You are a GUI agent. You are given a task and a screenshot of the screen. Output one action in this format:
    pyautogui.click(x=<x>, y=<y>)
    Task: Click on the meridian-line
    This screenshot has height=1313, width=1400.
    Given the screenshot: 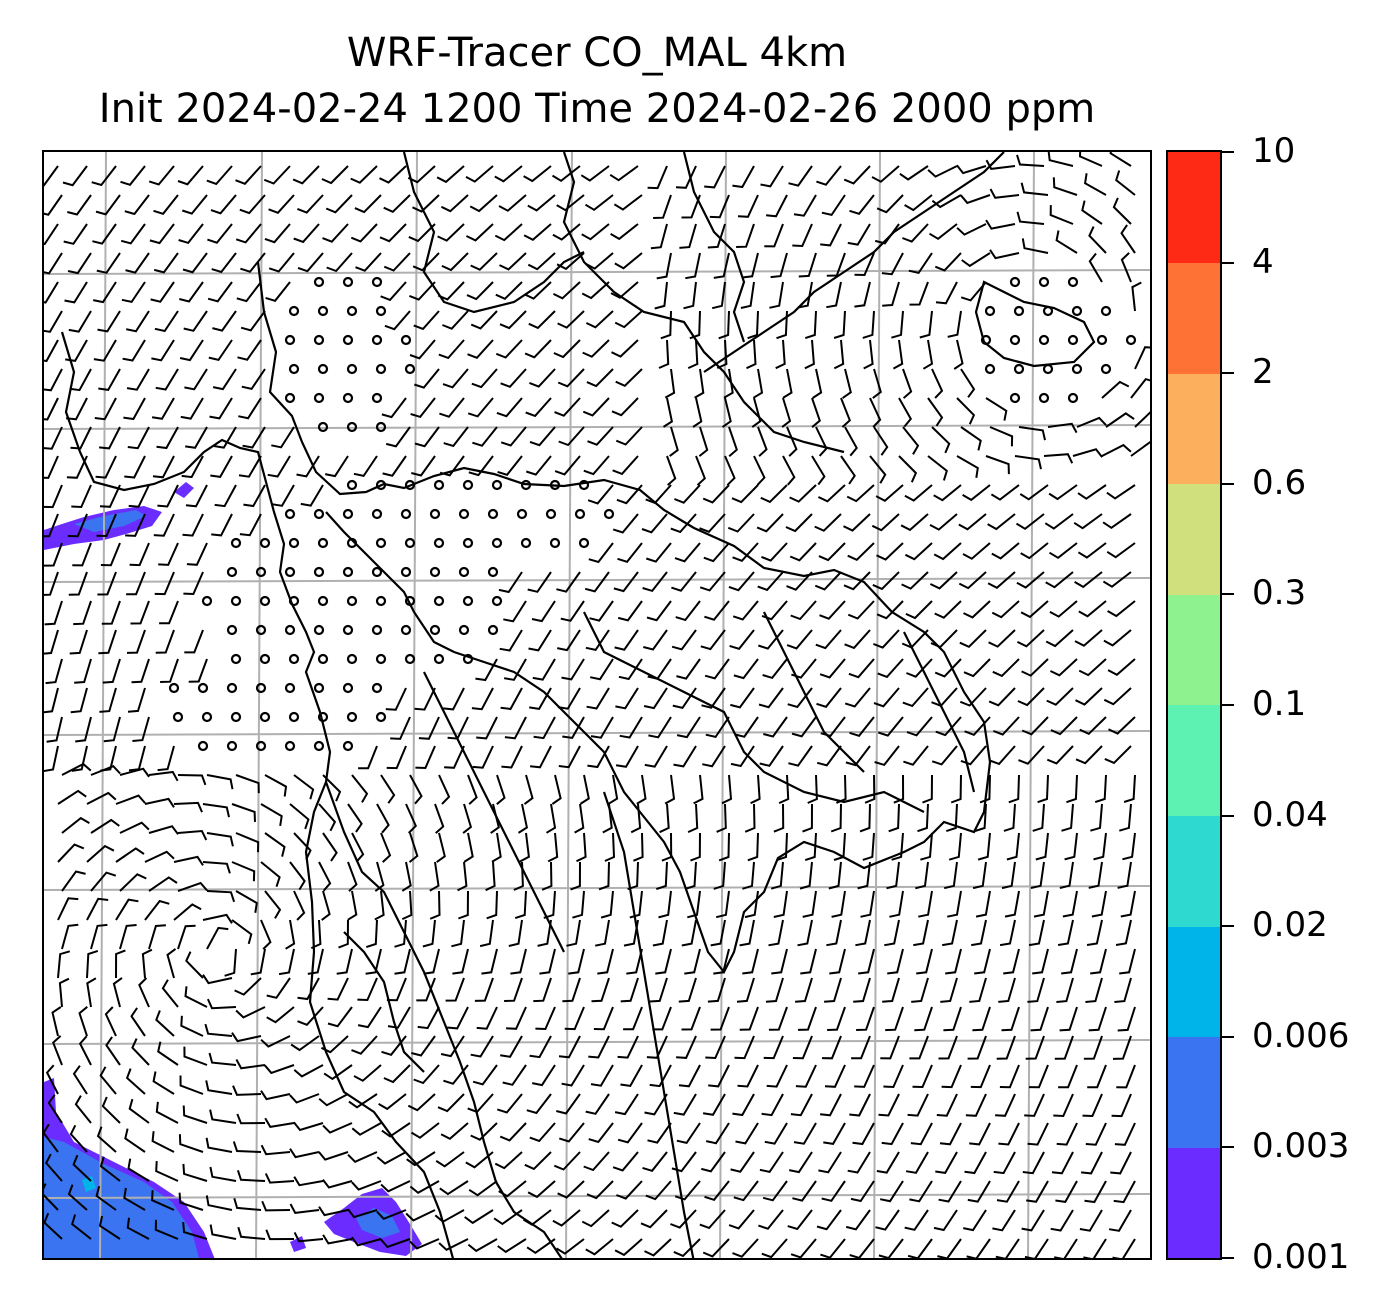 What is the action you would take?
    pyautogui.click(x=259, y=705)
    